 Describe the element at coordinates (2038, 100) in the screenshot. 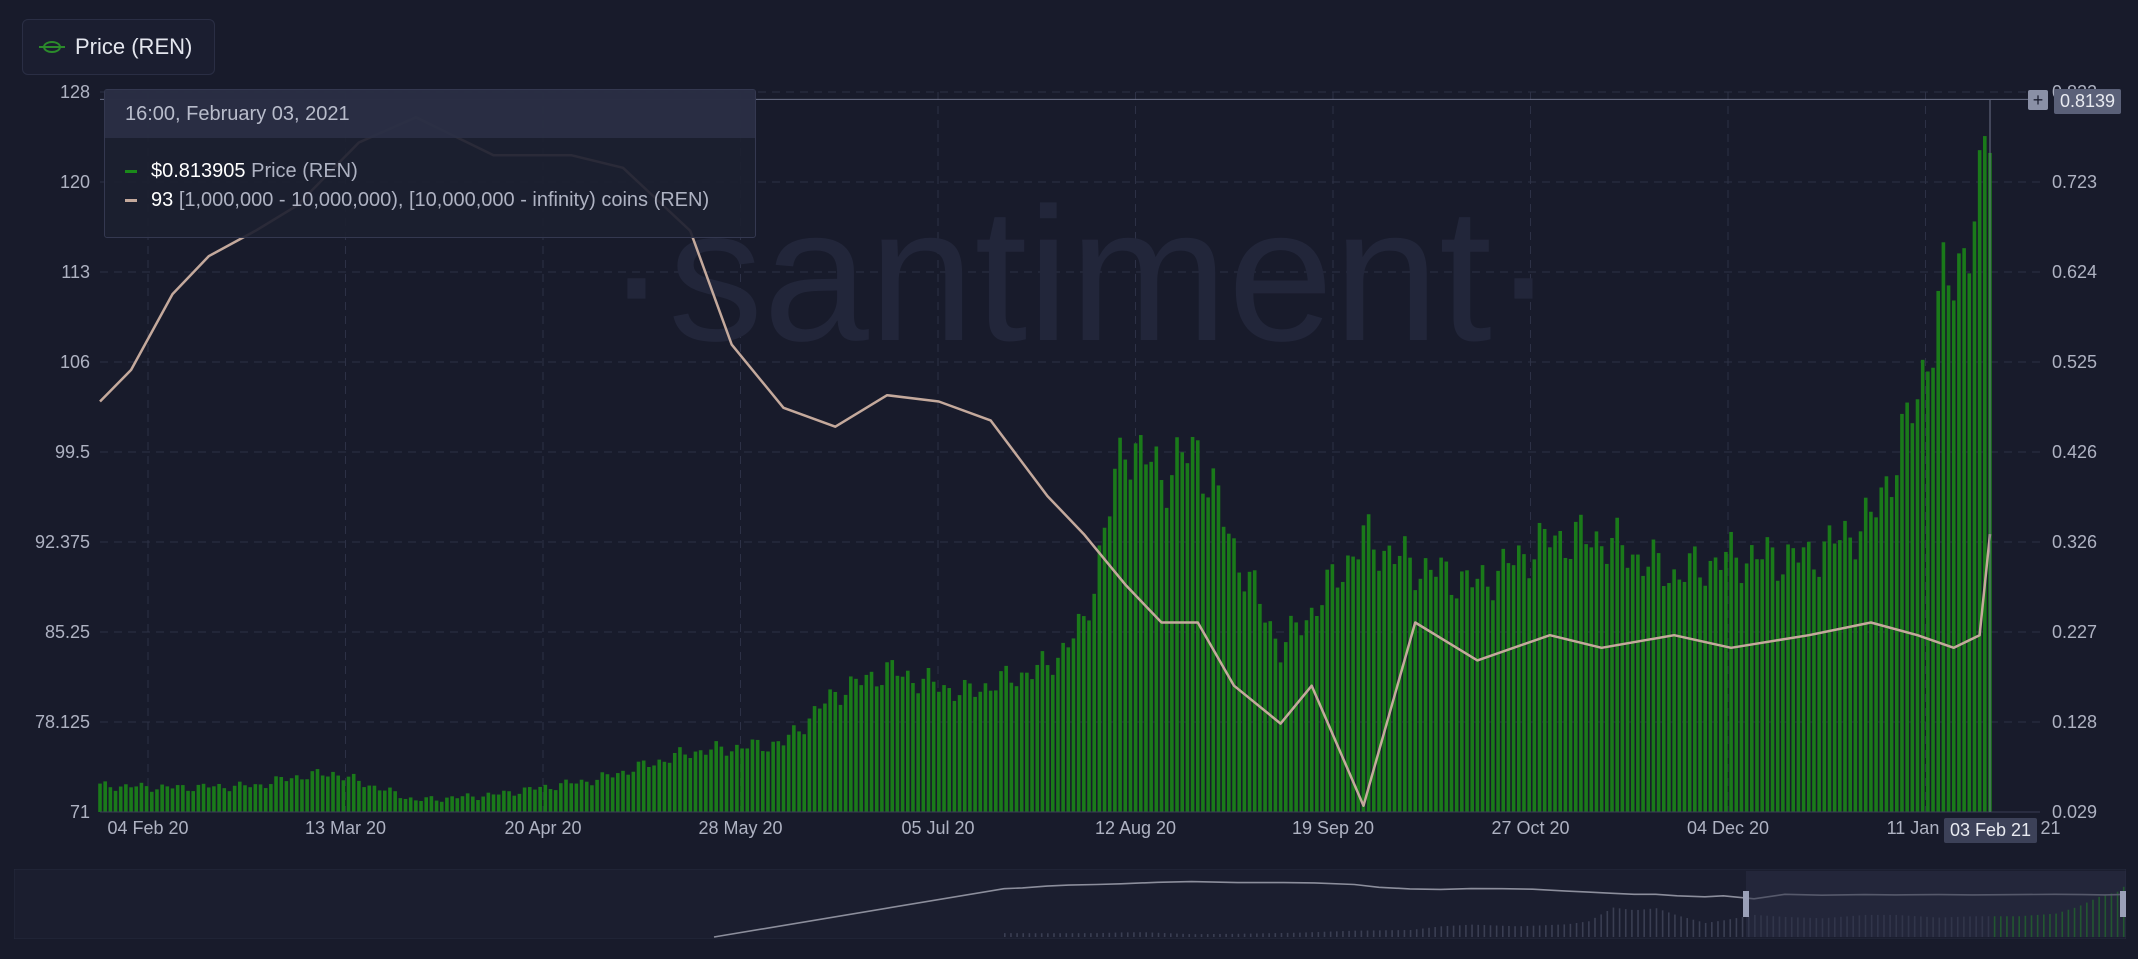

I see `add-signal-plus-icon: +` at that location.